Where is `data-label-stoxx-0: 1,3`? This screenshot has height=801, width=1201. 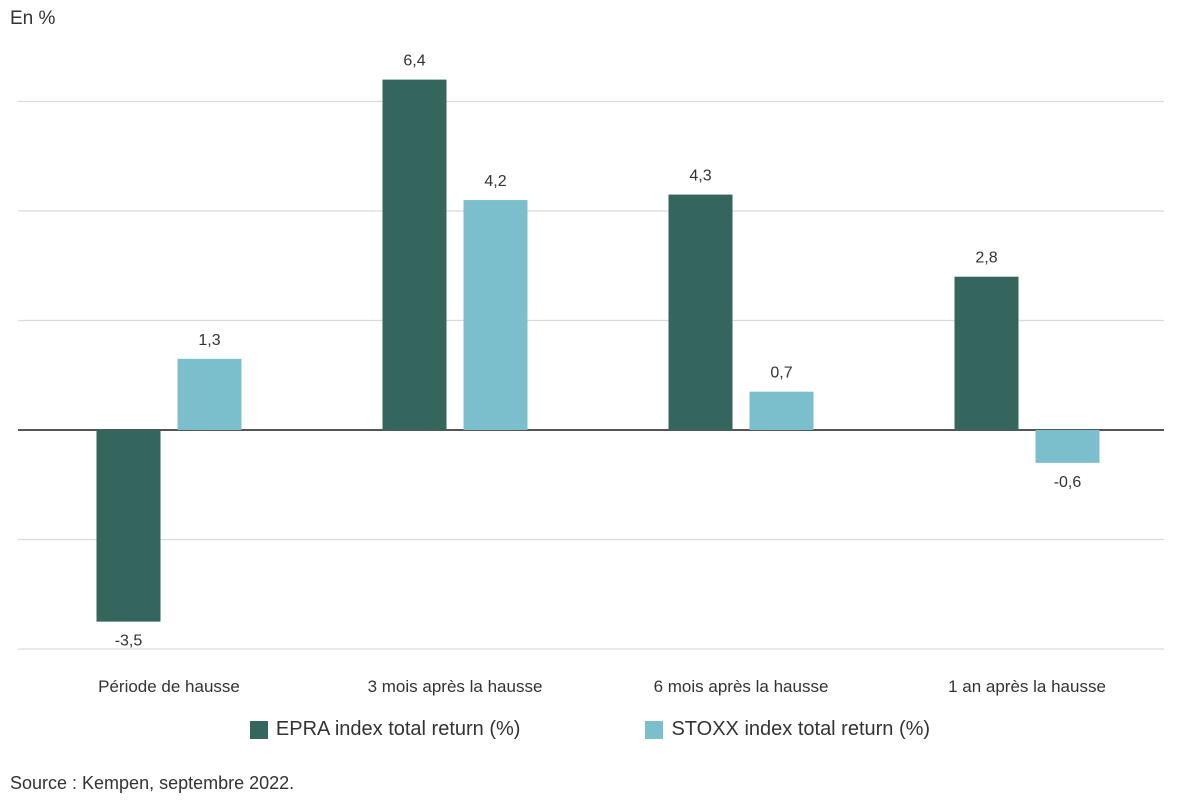 data-label-stoxx-0: 1,3 is located at coordinates (209, 340).